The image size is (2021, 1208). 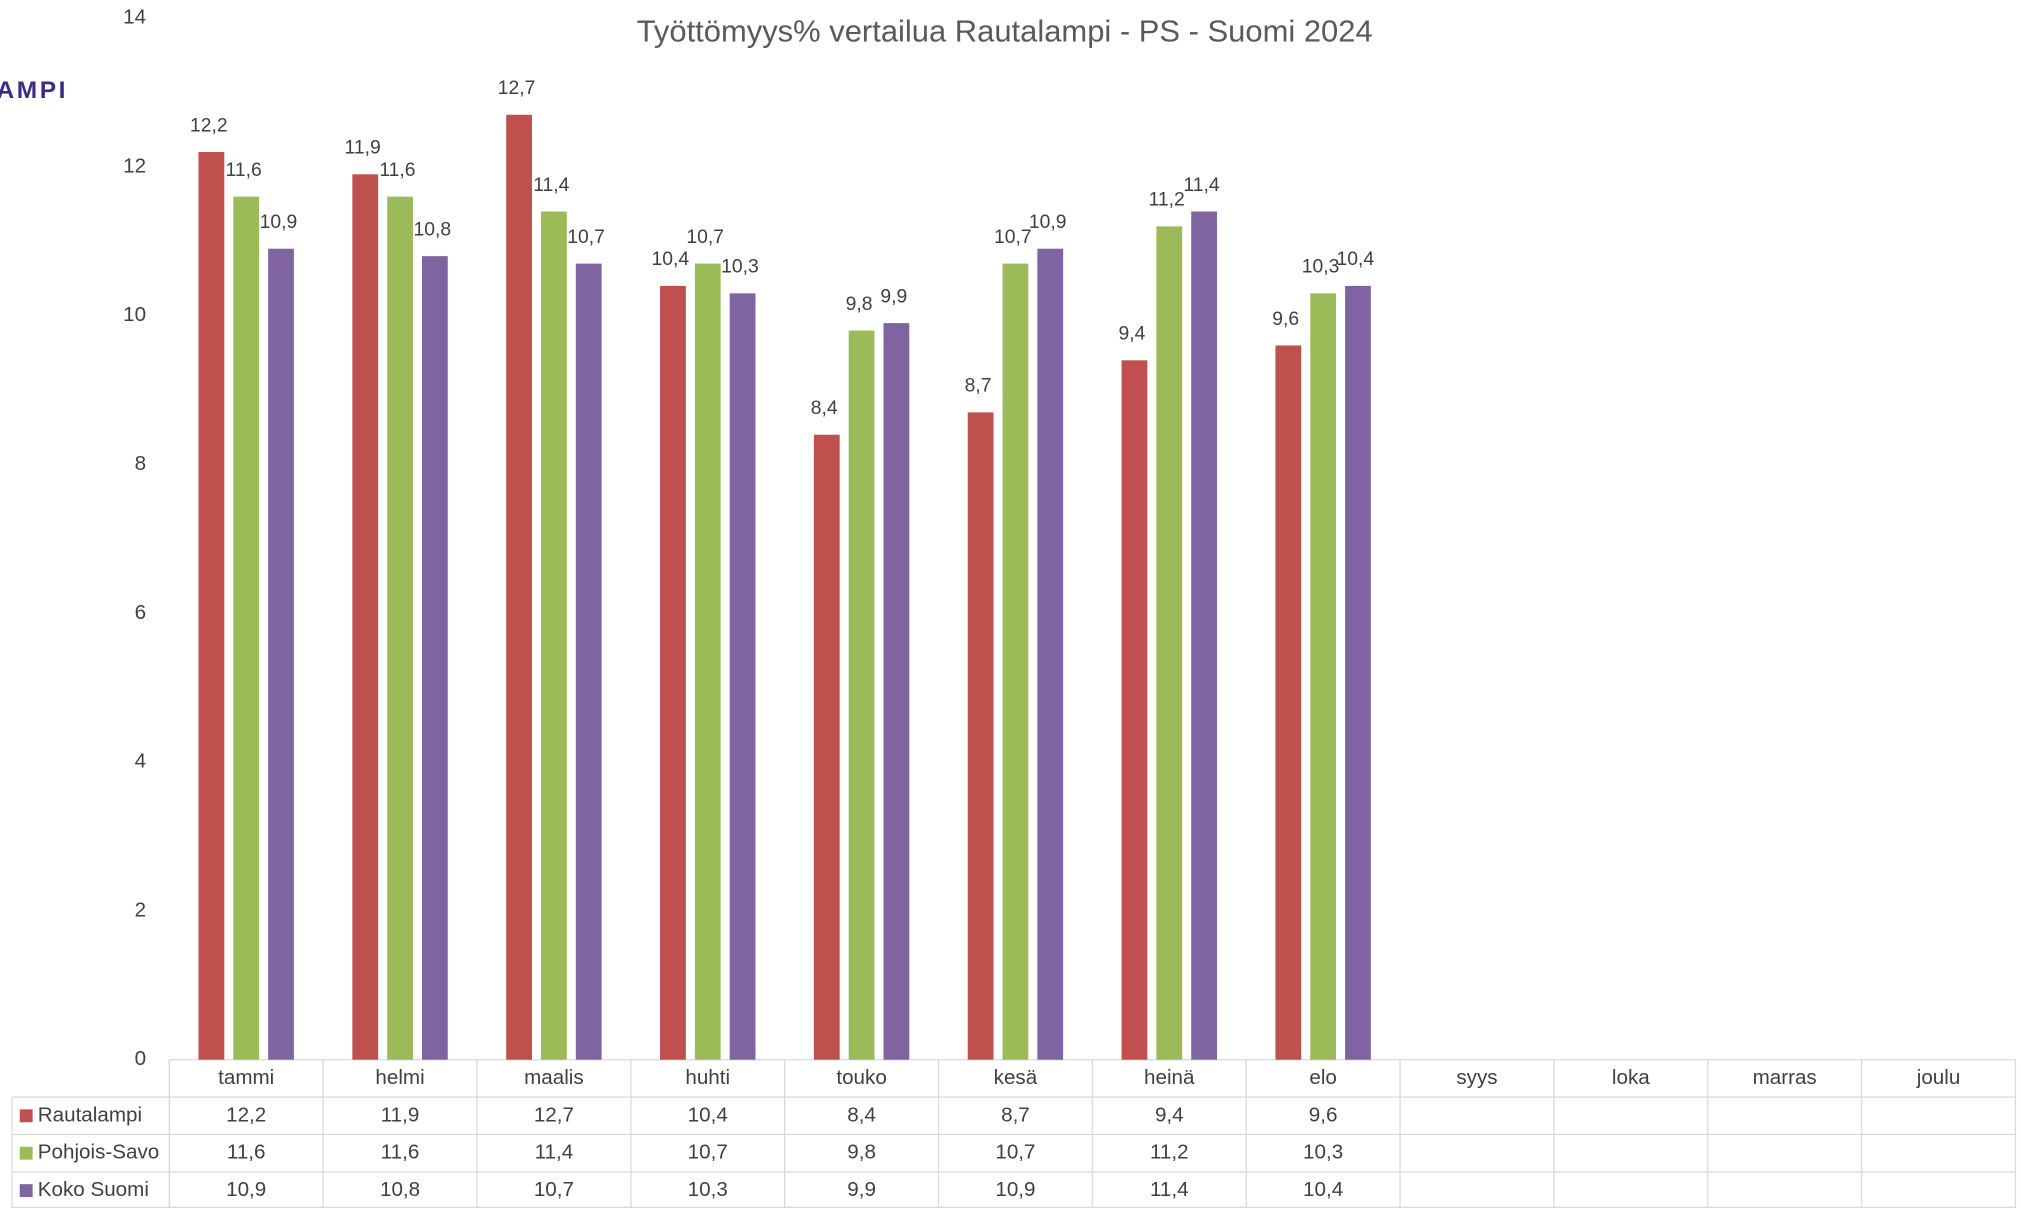 I want to click on table-cell: 8,4, so click(x=861, y=1114).